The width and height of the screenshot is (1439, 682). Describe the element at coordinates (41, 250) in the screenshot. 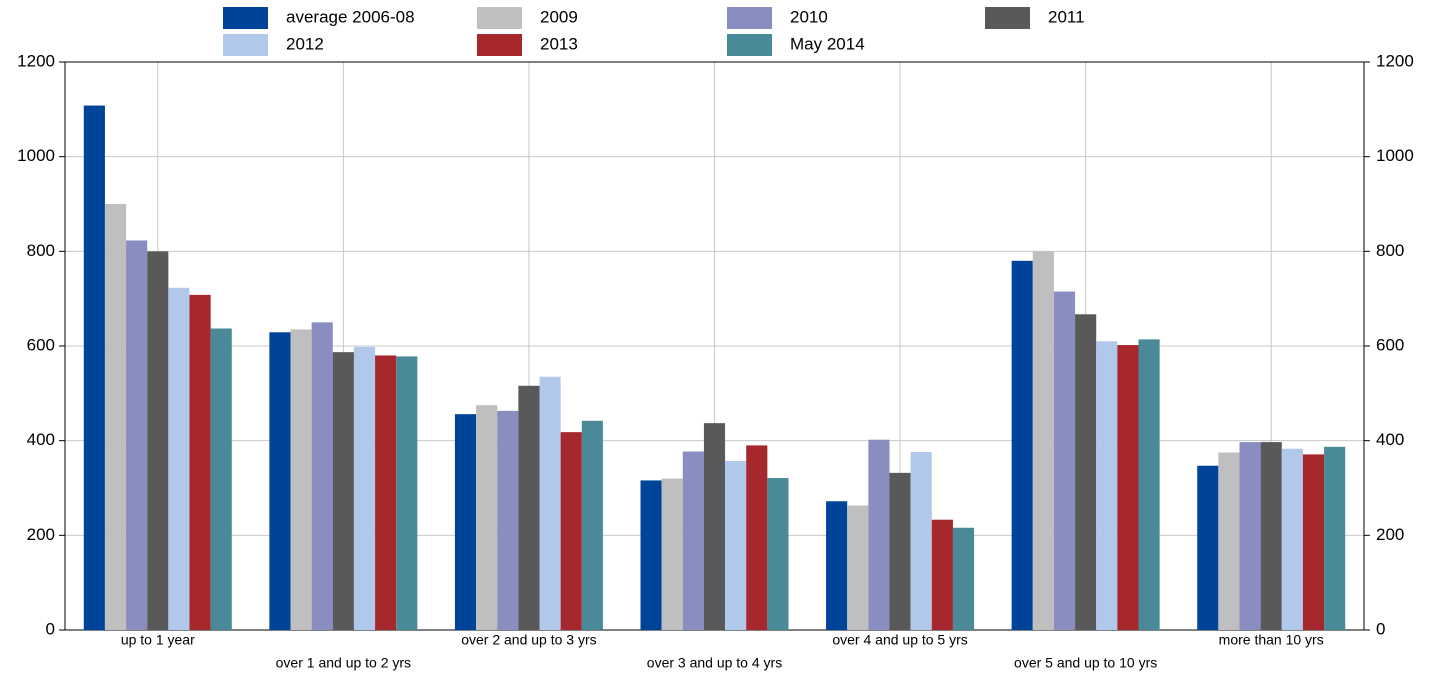

I see `y-tick-label: 800` at that location.